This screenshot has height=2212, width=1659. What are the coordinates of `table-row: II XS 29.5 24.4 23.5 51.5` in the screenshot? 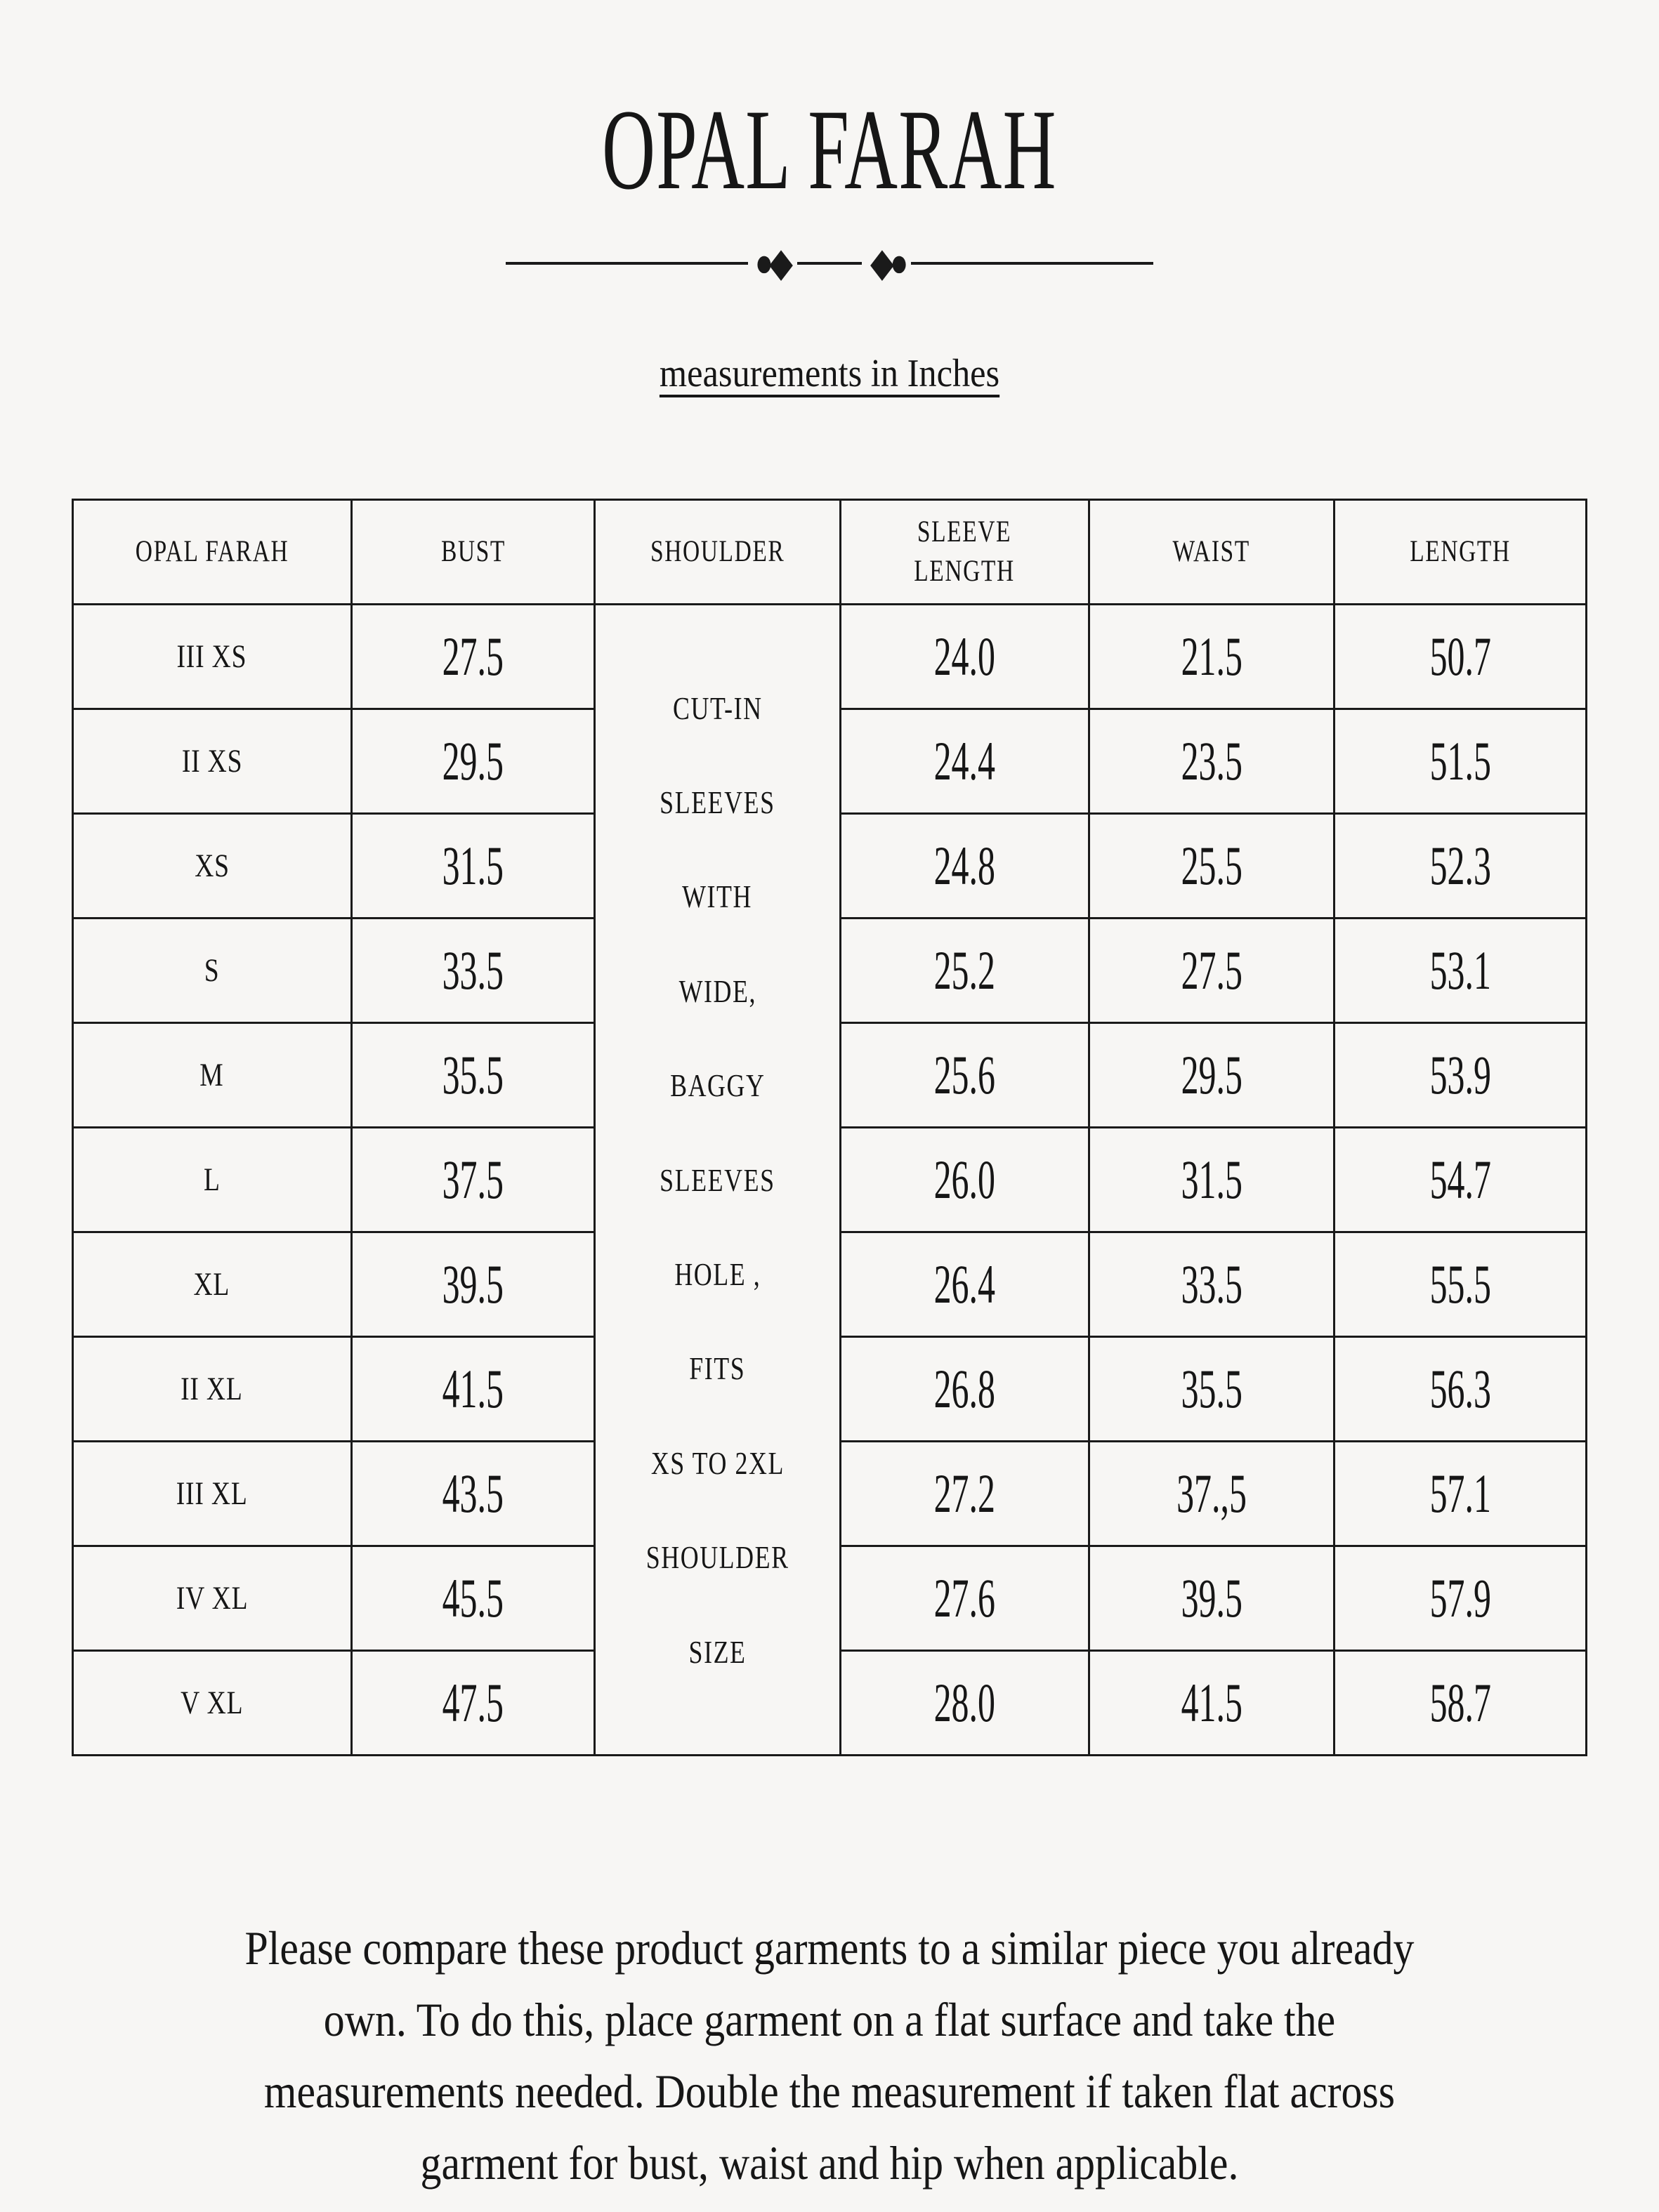 It's located at (829, 761).